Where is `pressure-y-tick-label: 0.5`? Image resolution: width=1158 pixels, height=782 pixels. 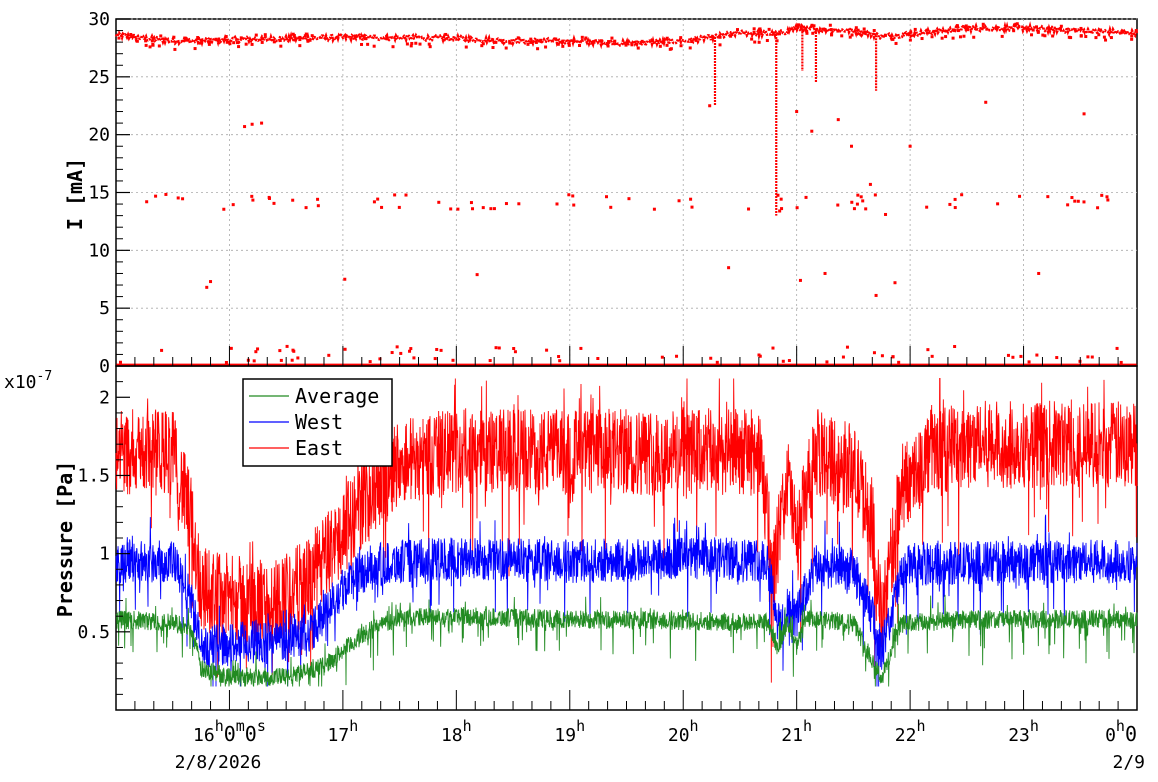
pressure-y-tick-label: 0.5 is located at coordinates (93, 632).